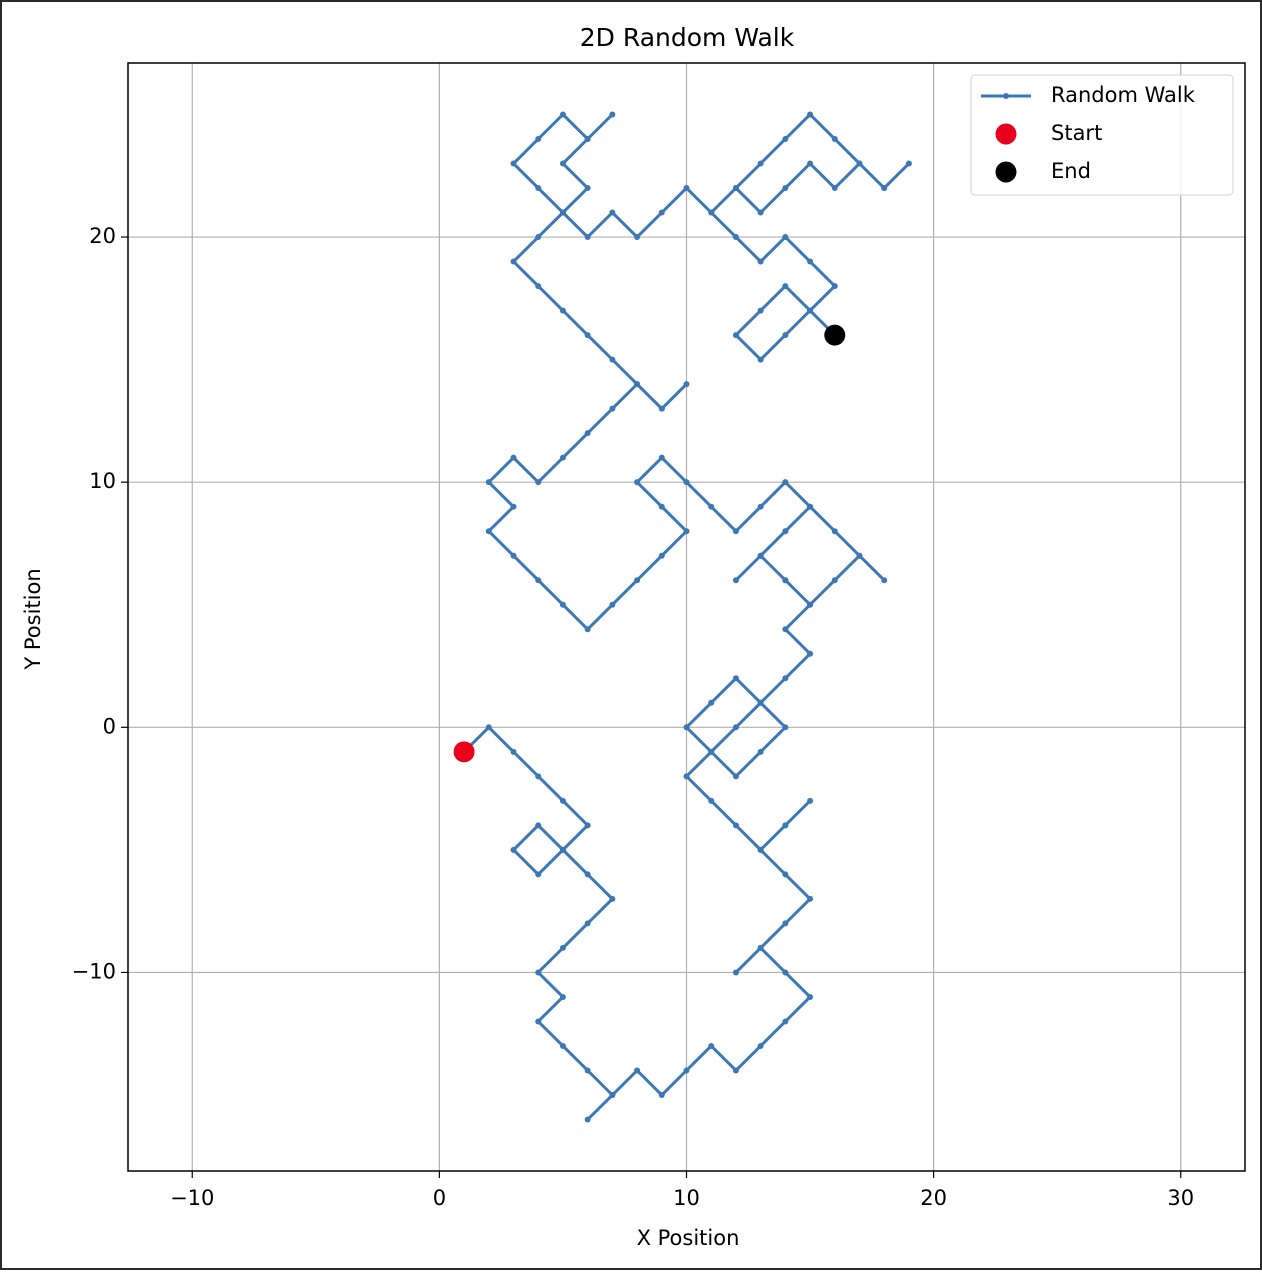 The image size is (1262, 1272). I want to click on chart-title: 2D Random Walk, so click(687, 37).